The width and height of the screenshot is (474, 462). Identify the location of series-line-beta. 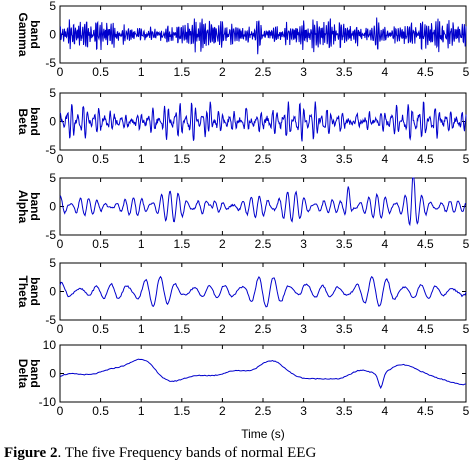
(263, 121).